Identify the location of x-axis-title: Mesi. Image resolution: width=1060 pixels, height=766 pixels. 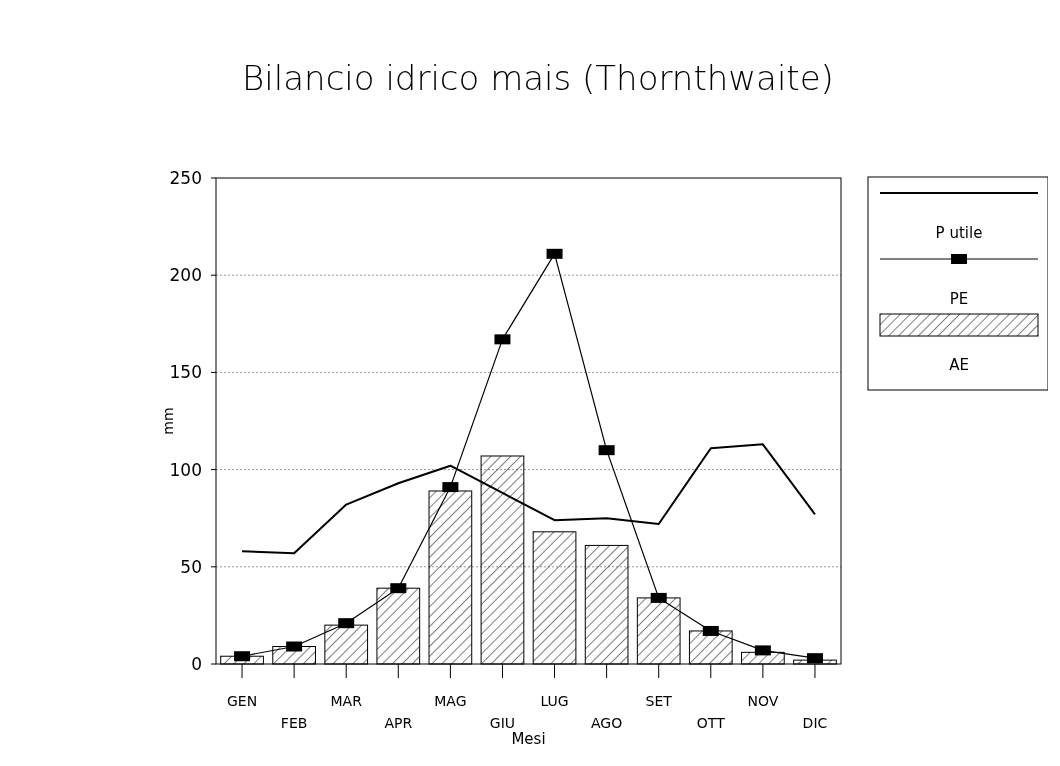
(528, 739).